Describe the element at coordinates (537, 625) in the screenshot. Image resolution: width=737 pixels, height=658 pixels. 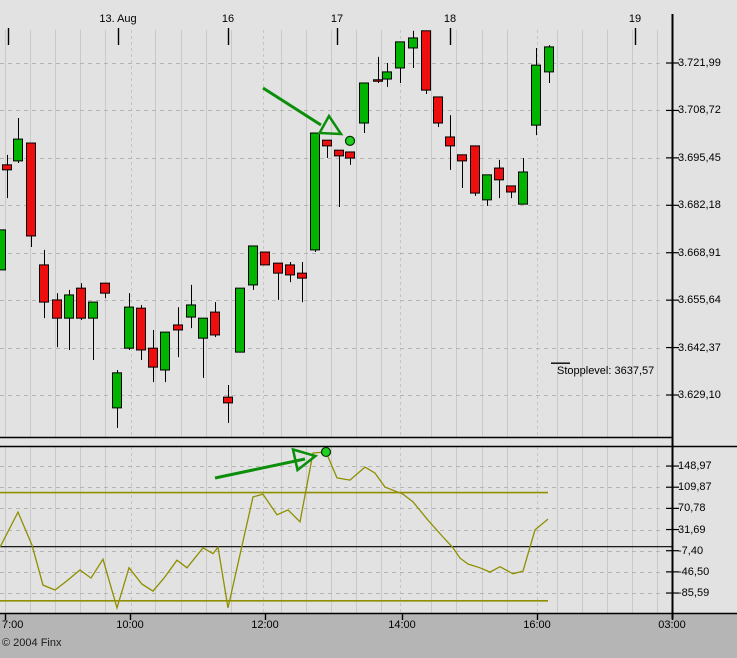
I see `time-tick-label: 16:00` at that location.